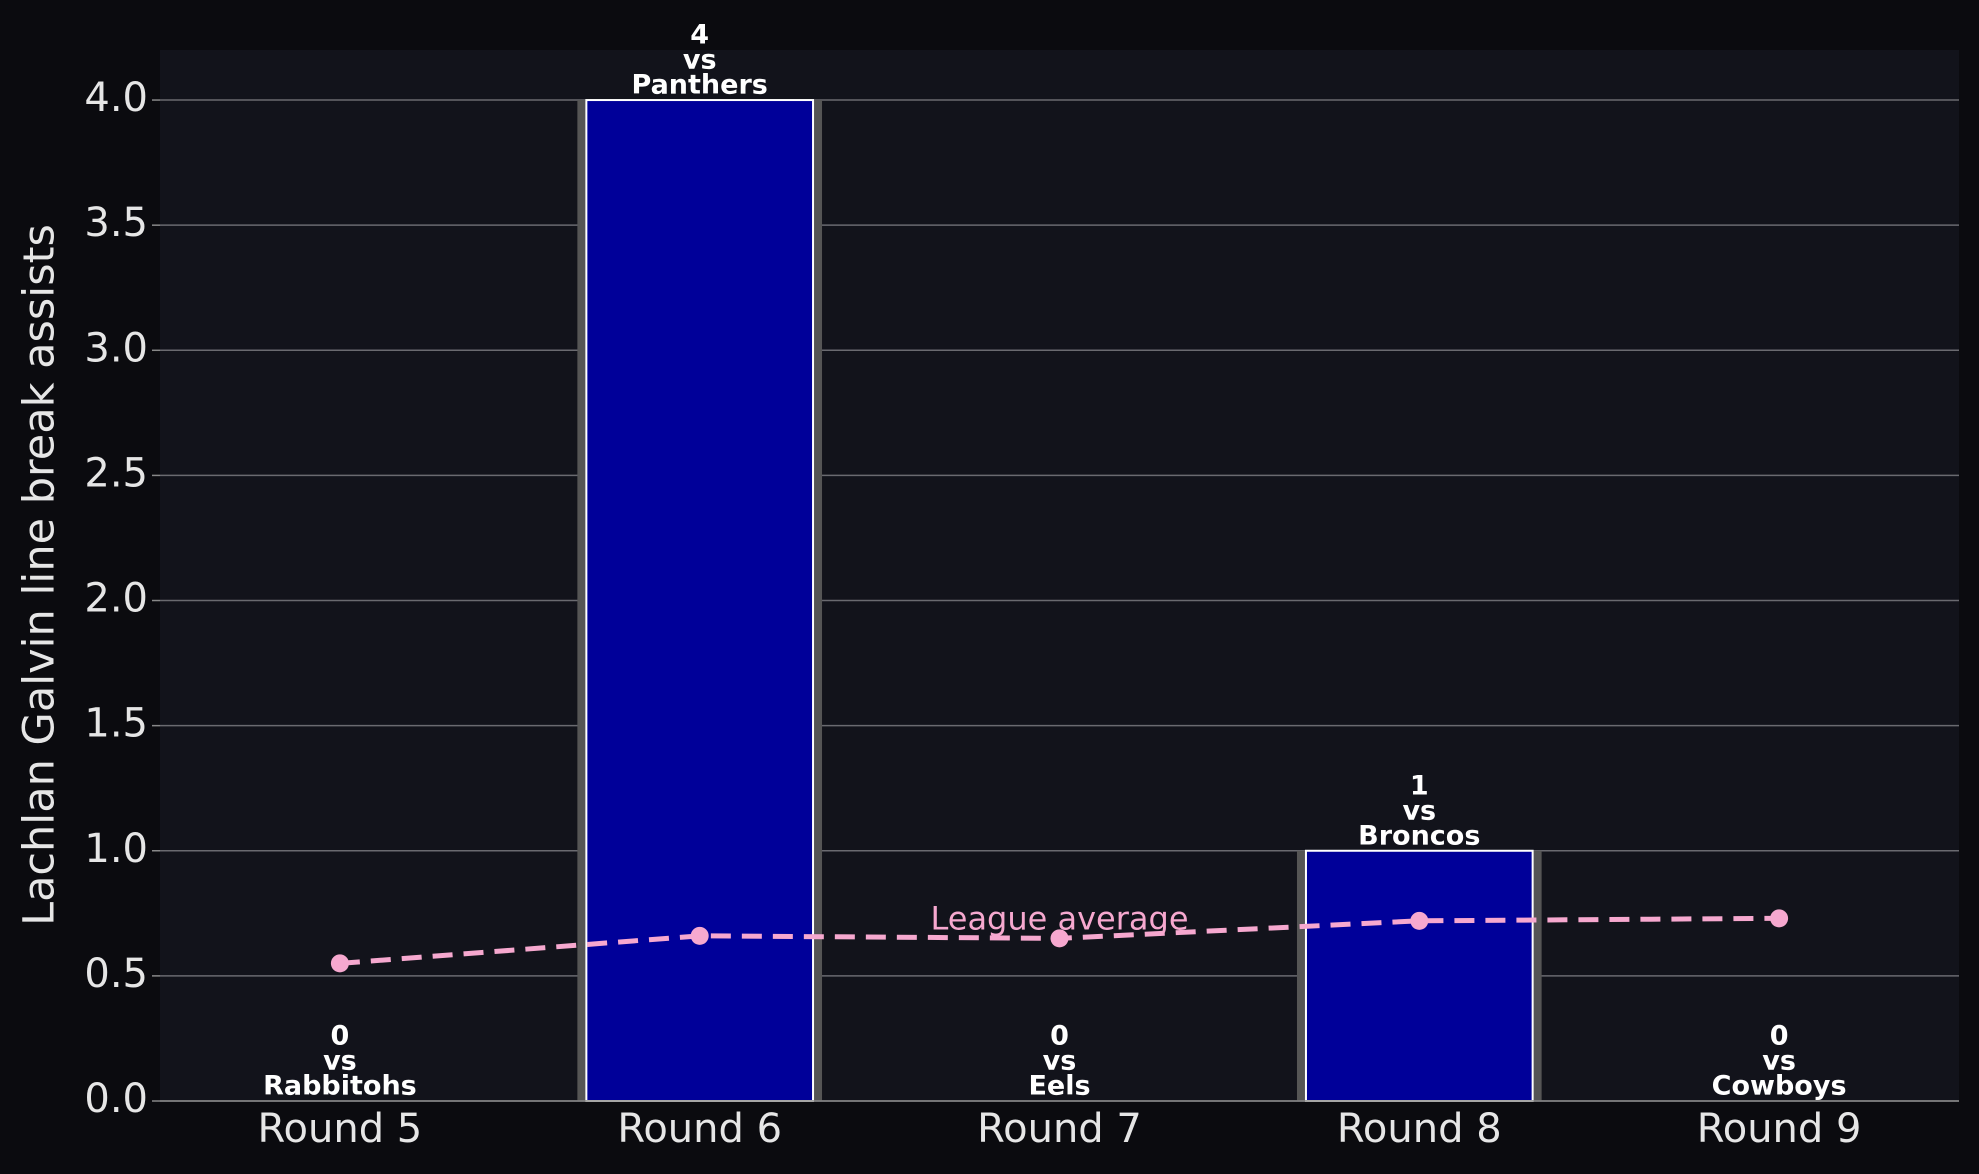 This screenshot has height=1174, width=1979. Describe the element at coordinates (1059, 1129) in the screenshot. I see `x-tick-label: Round 7` at that location.